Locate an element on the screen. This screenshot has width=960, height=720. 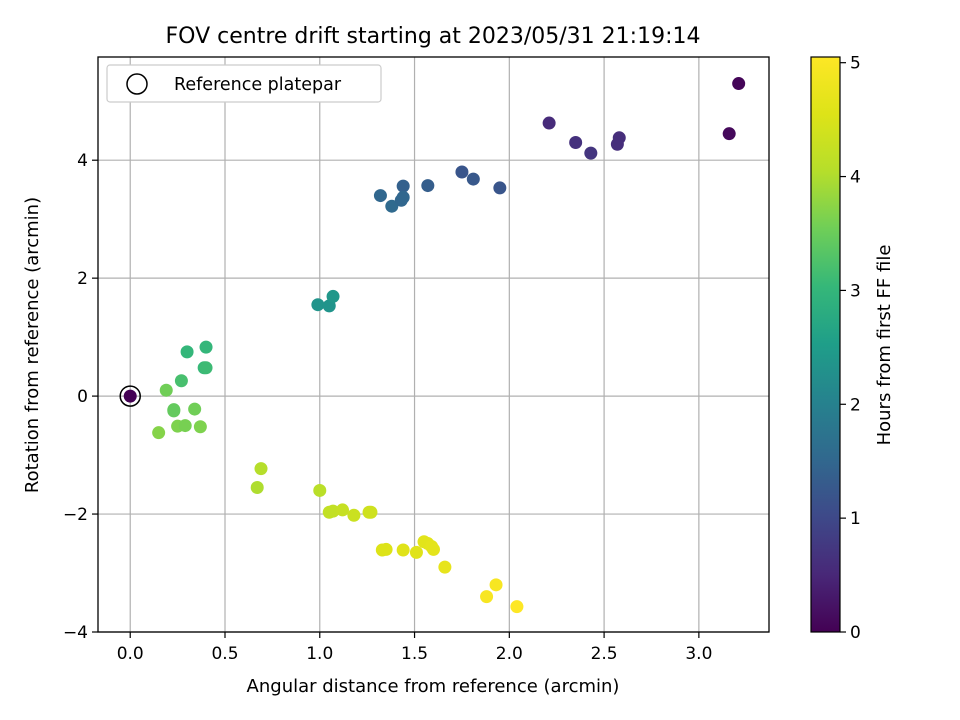
colorbar-tick-label: 5 is located at coordinates (855, 64).